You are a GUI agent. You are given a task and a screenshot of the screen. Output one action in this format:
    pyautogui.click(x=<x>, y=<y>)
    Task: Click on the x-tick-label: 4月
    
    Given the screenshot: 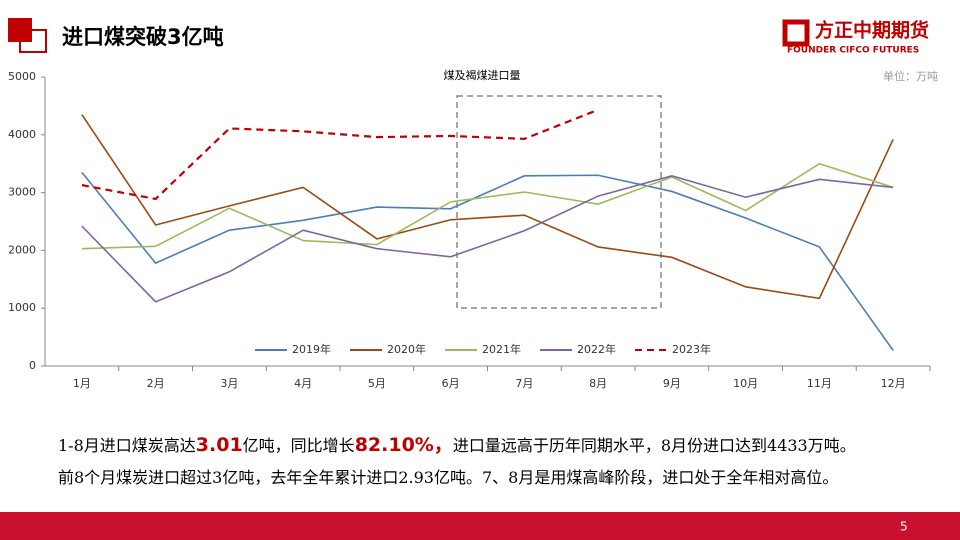 What is the action you would take?
    pyautogui.click(x=303, y=383)
    